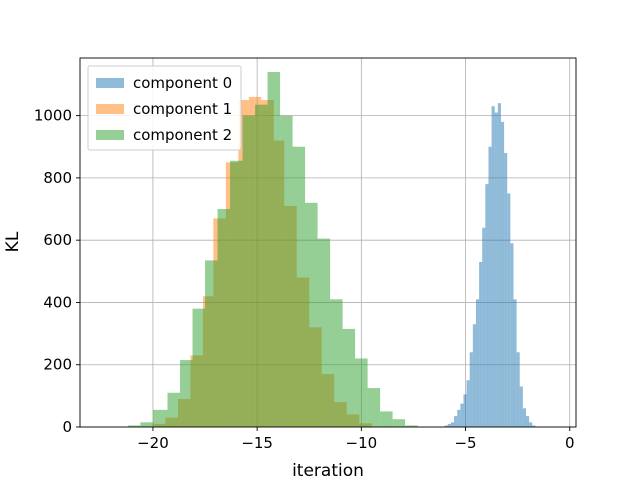 The width and height of the screenshot is (640, 480). I want to click on legend: component 0 component 1 component 2, so click(164, 108).